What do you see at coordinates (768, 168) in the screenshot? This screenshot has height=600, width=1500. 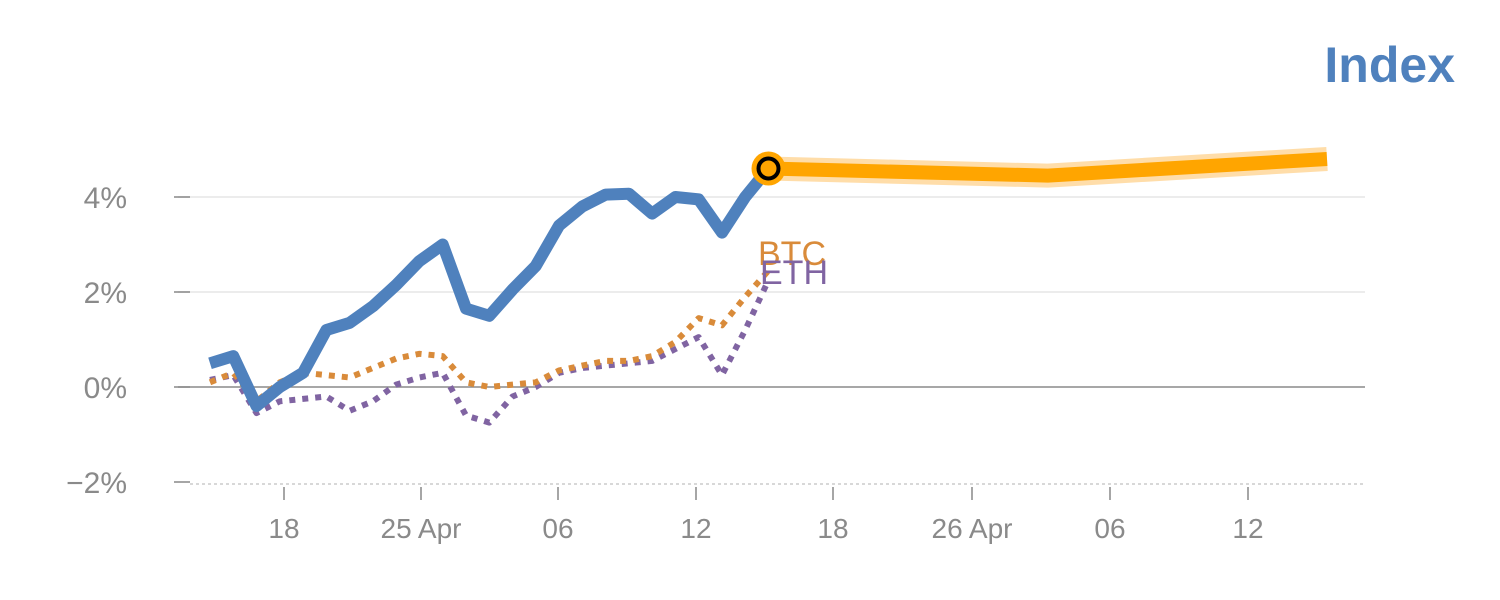 I see `last-point-marker` at bounding box center [768, 168].